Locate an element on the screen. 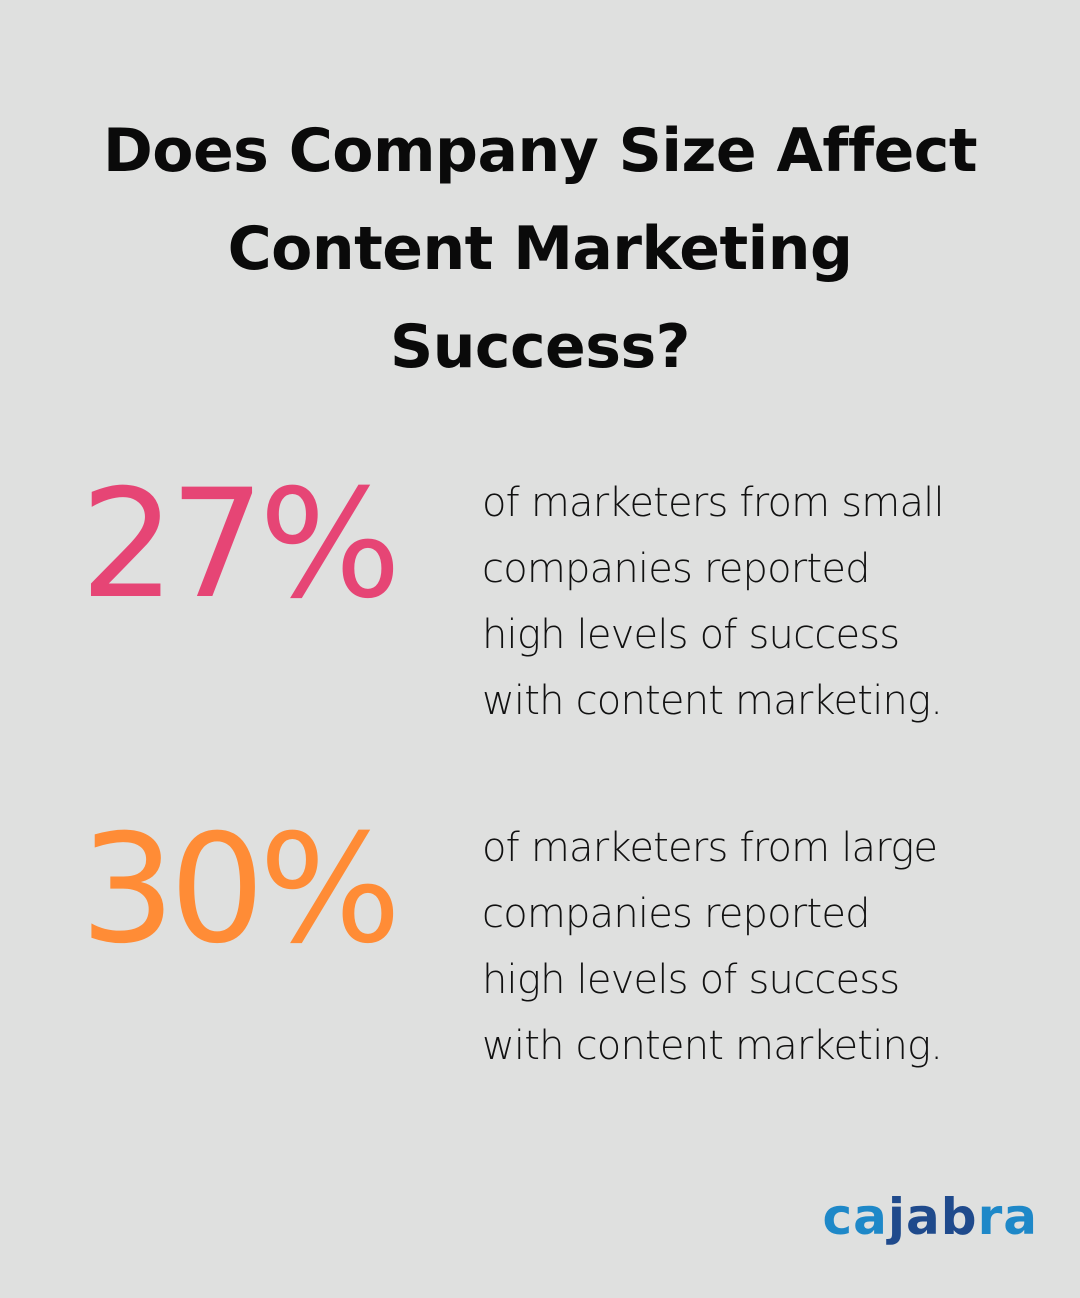 Image resolution: width=1080 pixels, height=1298 pixels. logo-part: jab is located at coordinates (932, 1217).